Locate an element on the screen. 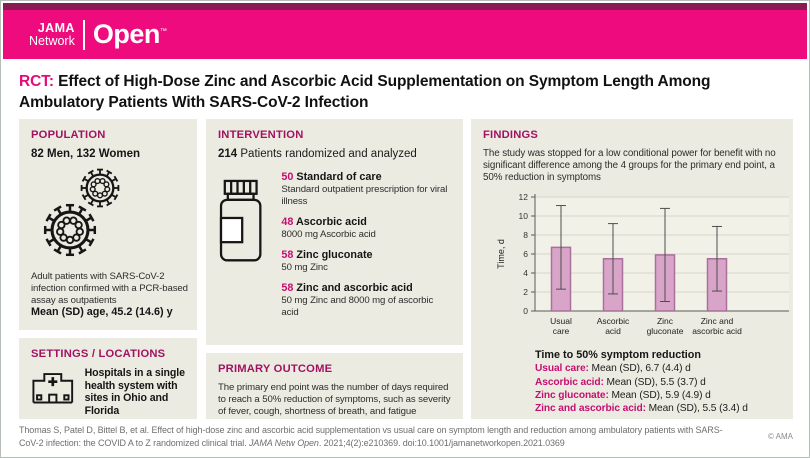  brand-header: JAMA Network Open™ is located at coordinates (405, 34).